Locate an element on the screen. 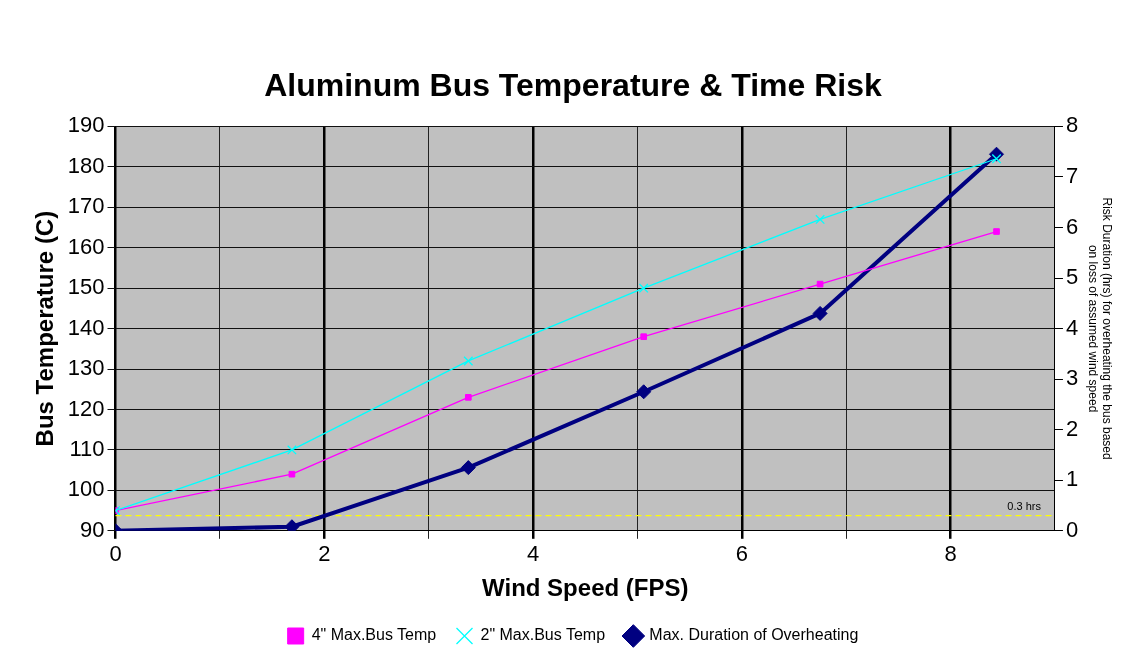 This screenshot has height=666, width=1136. y2-tick-label: 5 is located at coordinates (1072, 277).